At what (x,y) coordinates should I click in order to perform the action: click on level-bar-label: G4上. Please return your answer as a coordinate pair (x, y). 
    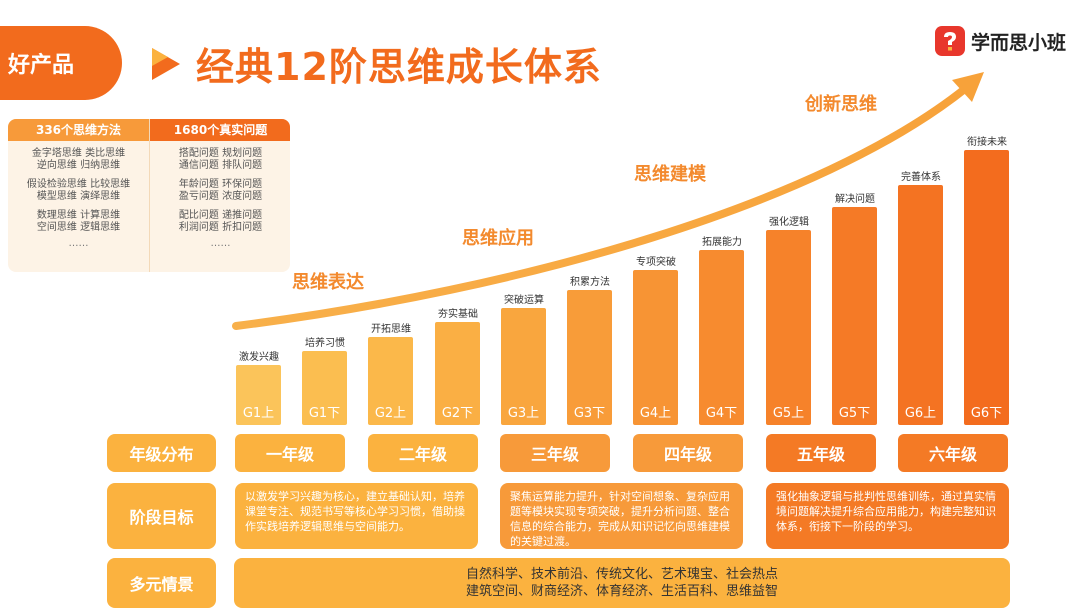
    Looking at the image, I should click on (655, 413).